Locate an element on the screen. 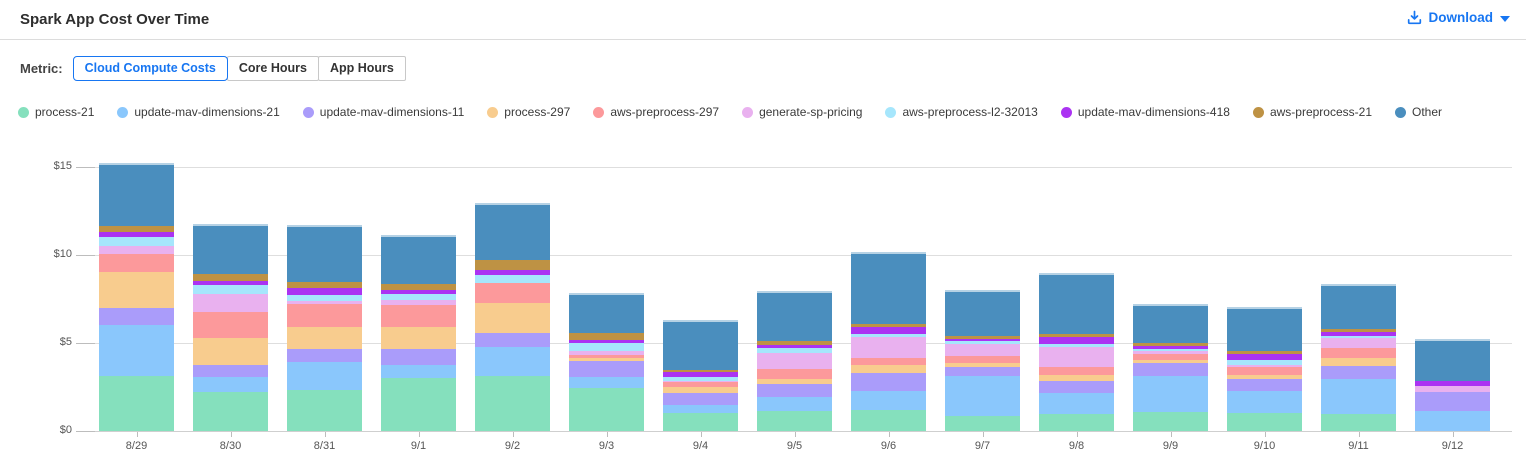 The height and width of the screenshot is (461, 1526). legend-item-process-297: process-297 is located at coordinates (528, 112).